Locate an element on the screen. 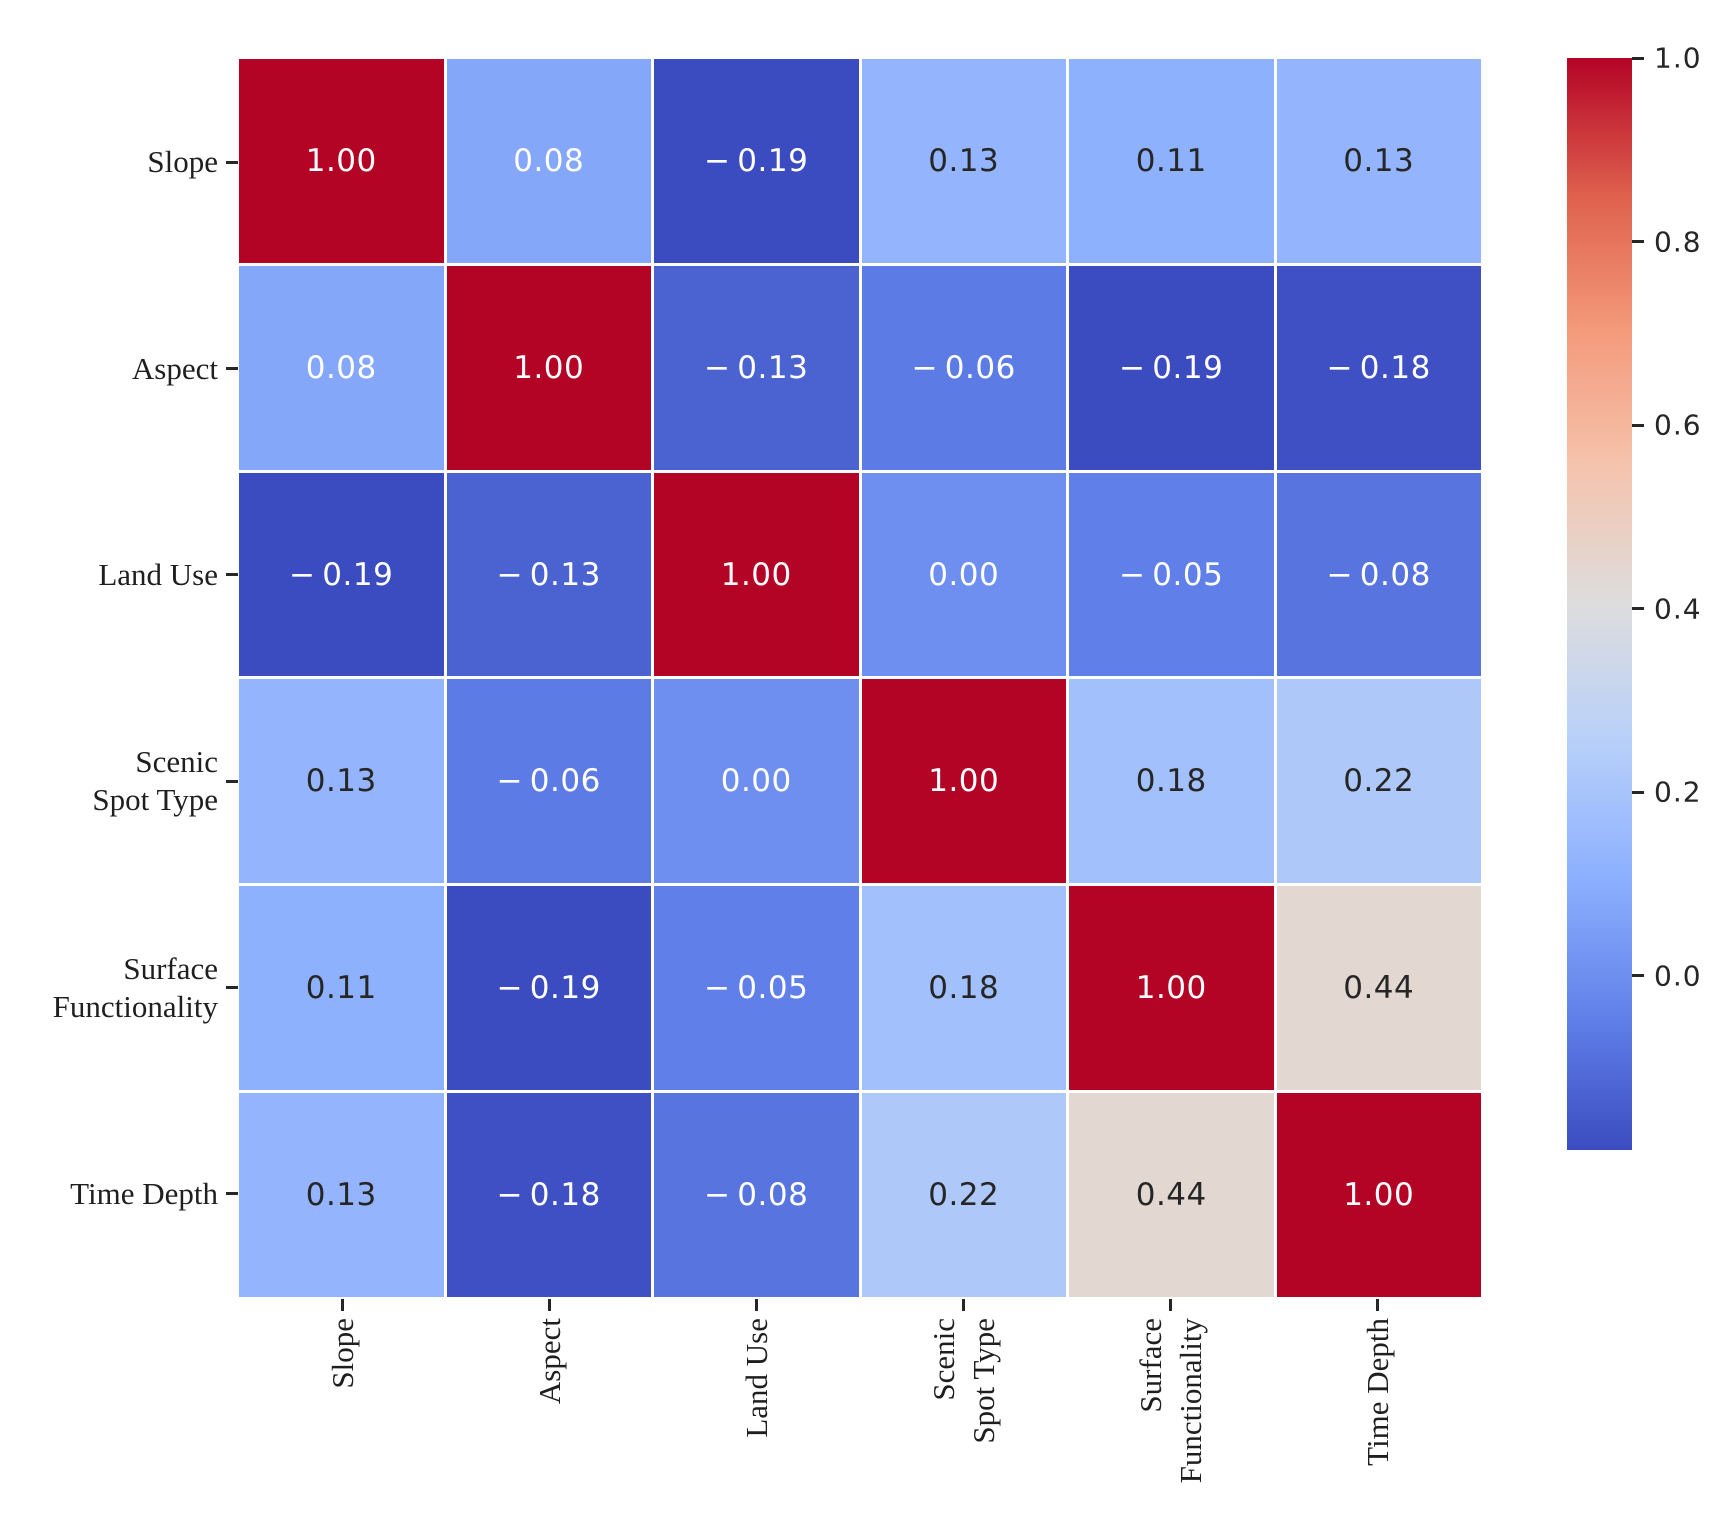  colorbar-tick-label: 0.8 is located at coordinates (1678, 242).